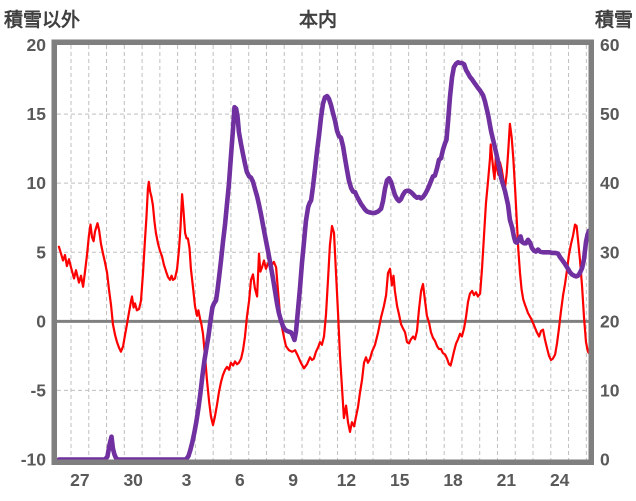 Image resolution: width=636 pixels, height=501 pixels. I want to click on x-axis-tick-label: 30, so click(133, 480).